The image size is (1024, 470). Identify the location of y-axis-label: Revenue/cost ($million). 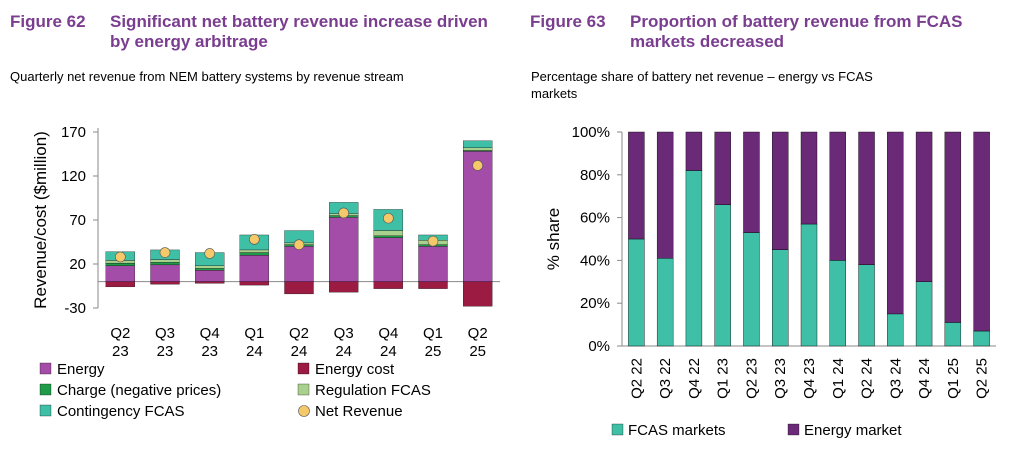
(40, 220).